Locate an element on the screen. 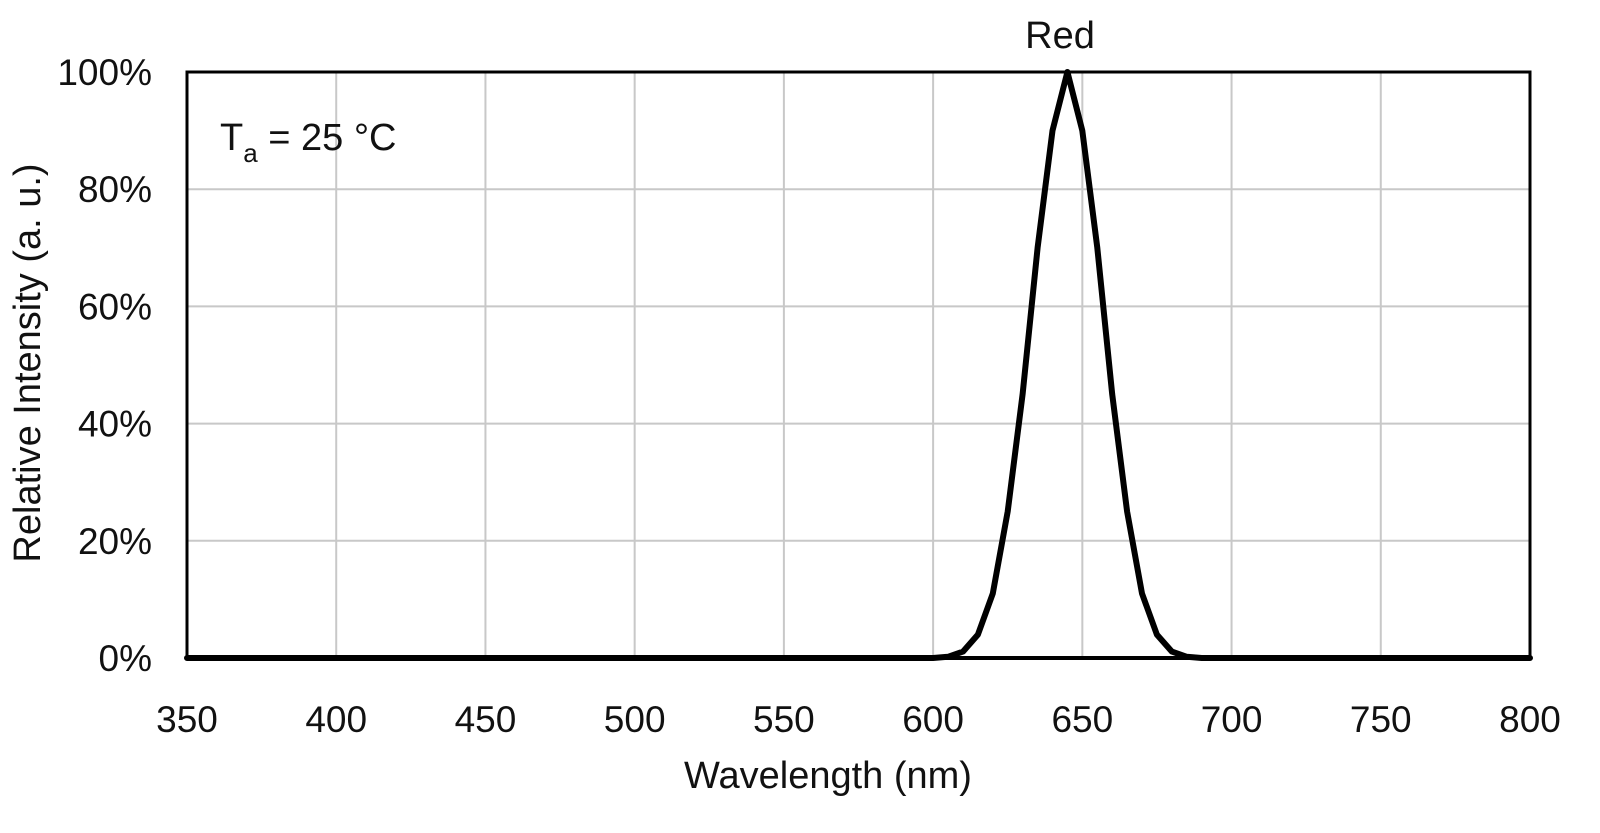 The image size is (1600, 833). series-label-red: Red is located at coordinates (1060, 36).